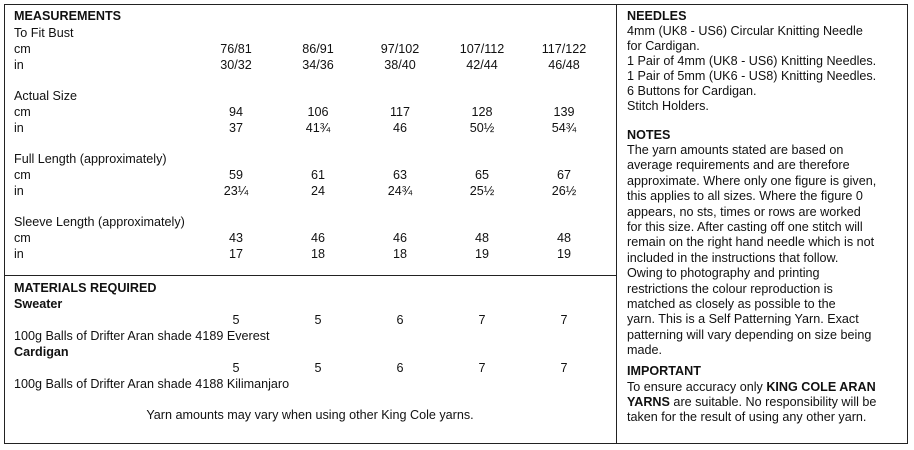  I want to click on important-text: To ensure accuracy only, so click(697, 387).